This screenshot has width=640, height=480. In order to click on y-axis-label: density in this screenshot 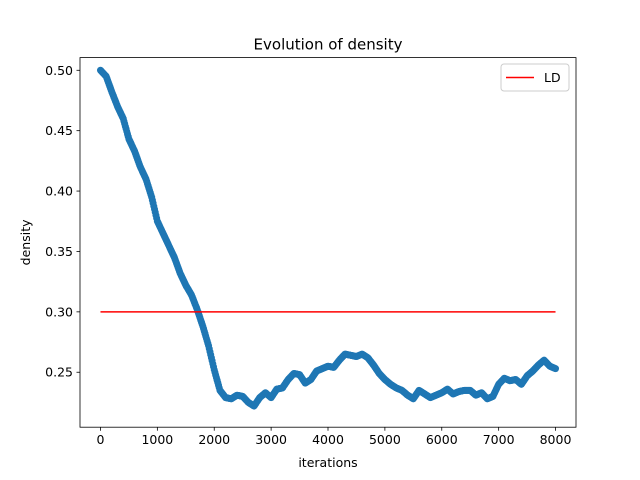, I will do `click(25, 242)`.